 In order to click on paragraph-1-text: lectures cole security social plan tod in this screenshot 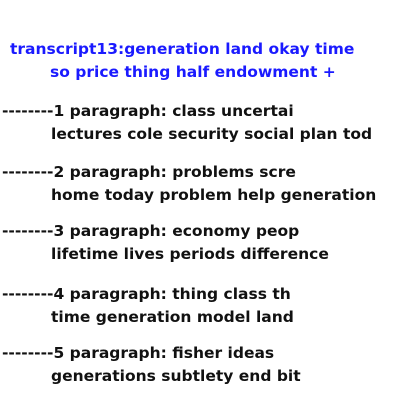, I will do `click(212, 134)`.